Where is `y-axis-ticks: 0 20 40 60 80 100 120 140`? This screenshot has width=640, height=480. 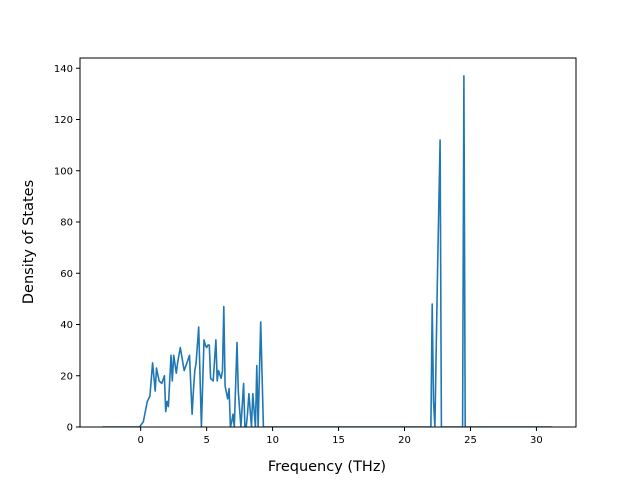
y-axis-ticks: 0 20 40 60 80 100 120 140 is located at coordinates (67, 249).